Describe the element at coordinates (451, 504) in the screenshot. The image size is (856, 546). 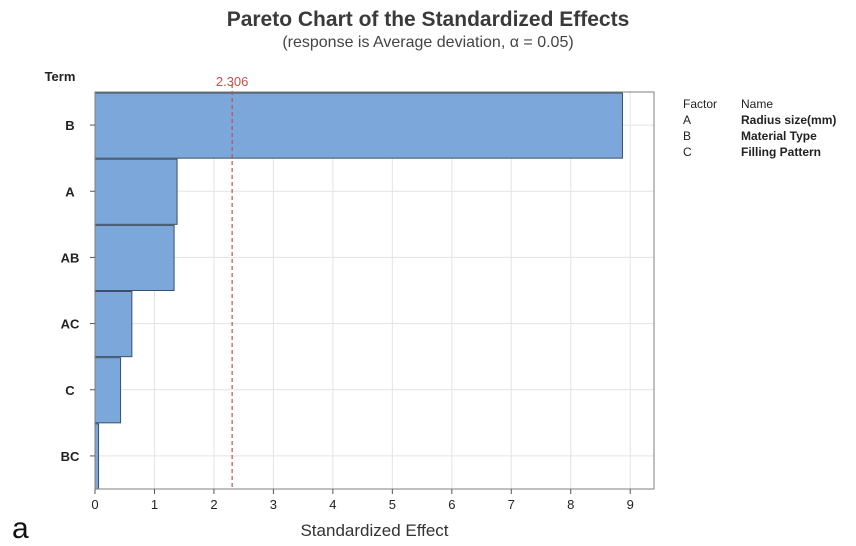
I see `x-tick-label: 6` at that location.